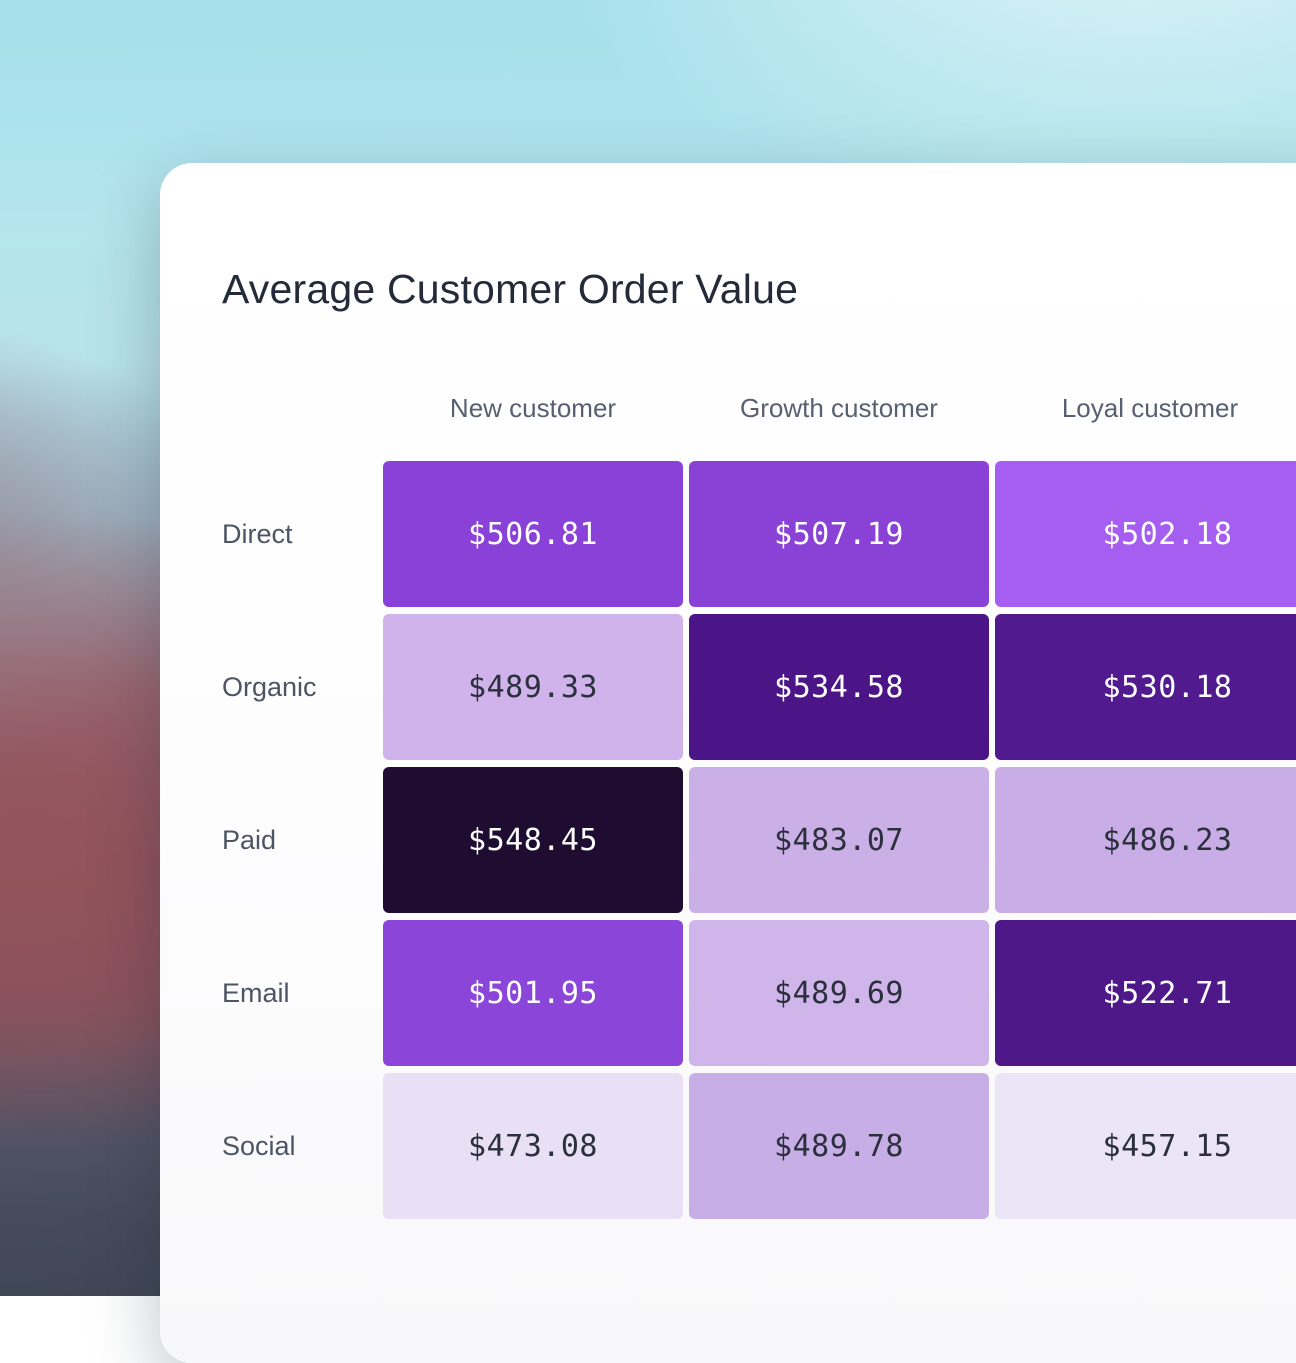  I want to click on cell-value: $457.15, so click(1167, 1146).